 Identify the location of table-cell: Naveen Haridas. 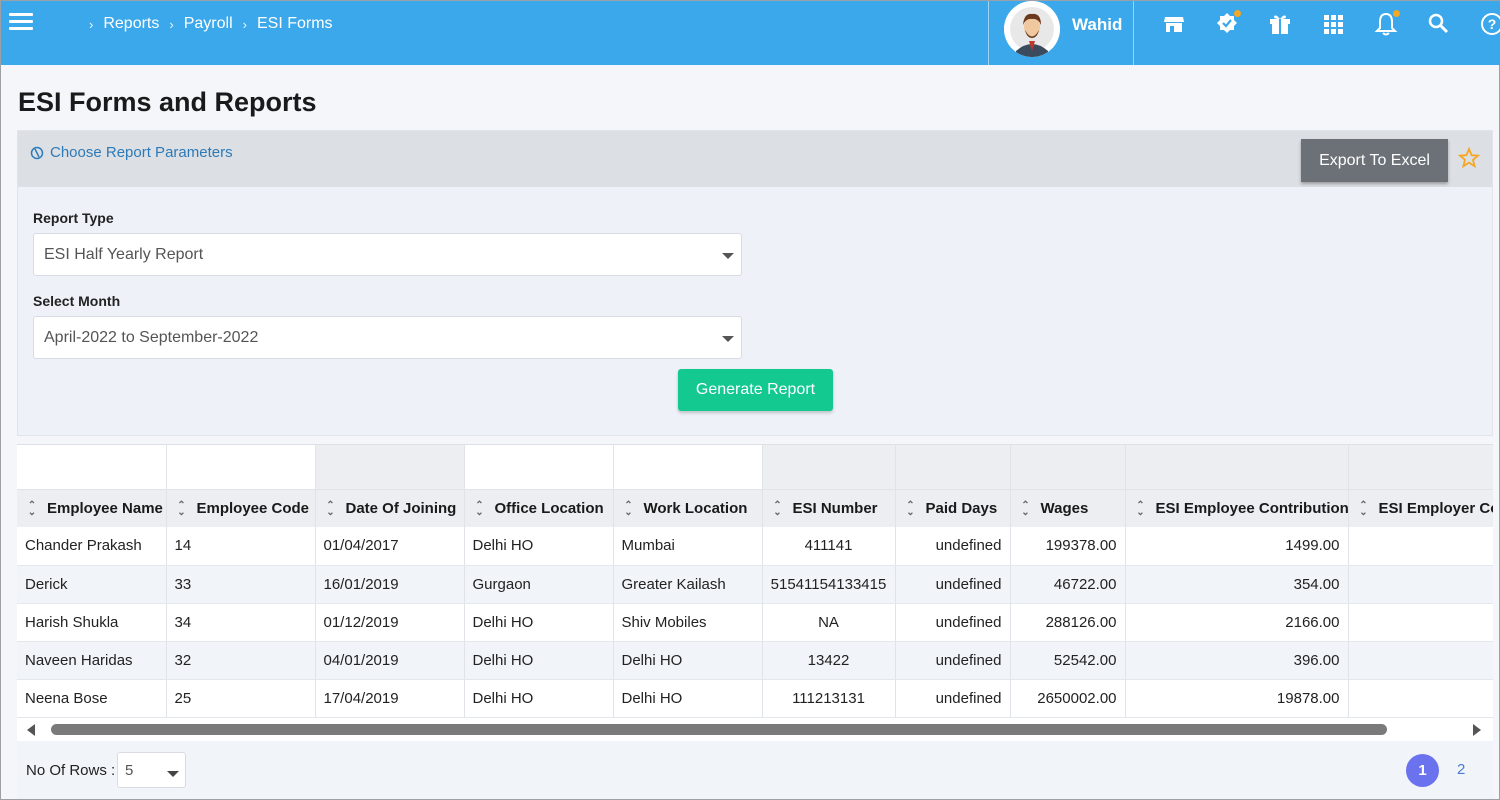
(92, 660).